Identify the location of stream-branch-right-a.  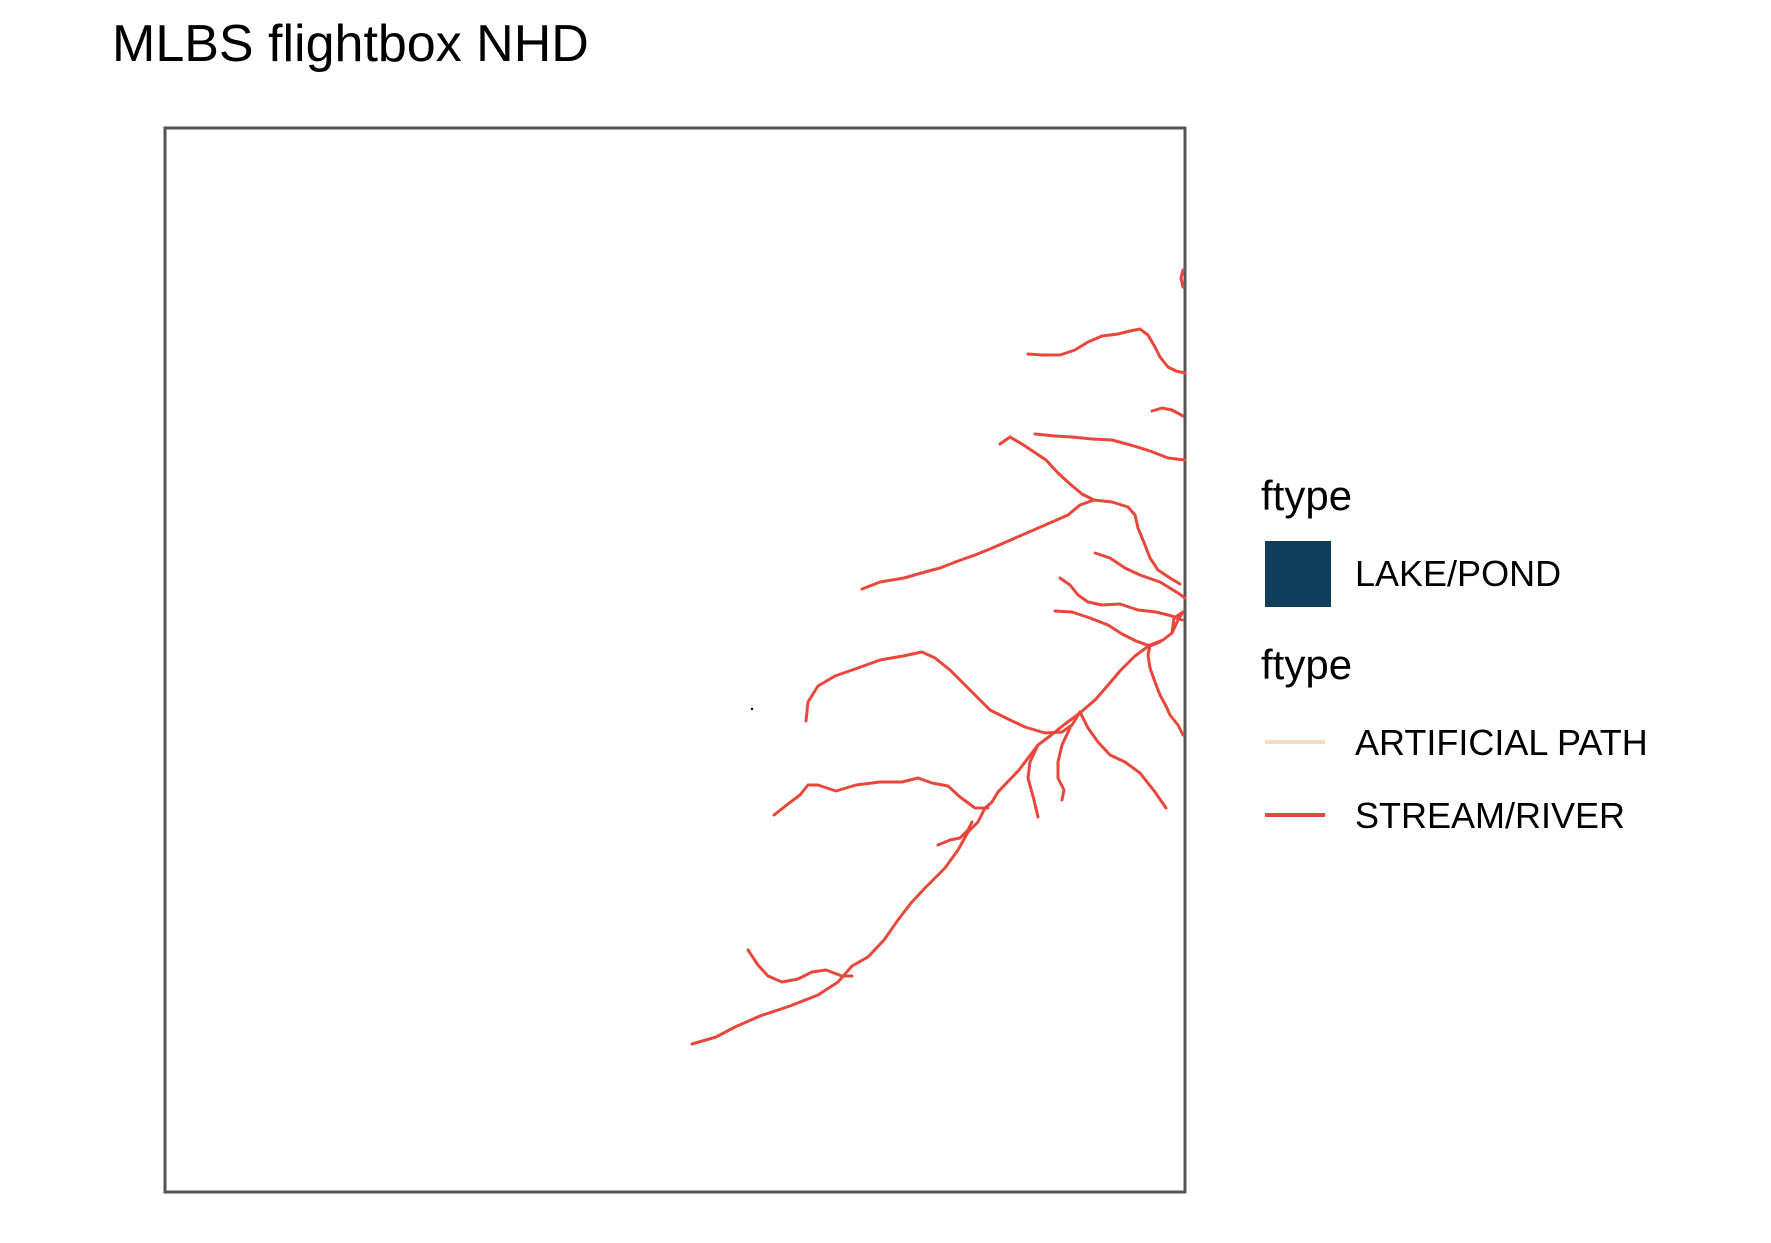
(1140, 575).